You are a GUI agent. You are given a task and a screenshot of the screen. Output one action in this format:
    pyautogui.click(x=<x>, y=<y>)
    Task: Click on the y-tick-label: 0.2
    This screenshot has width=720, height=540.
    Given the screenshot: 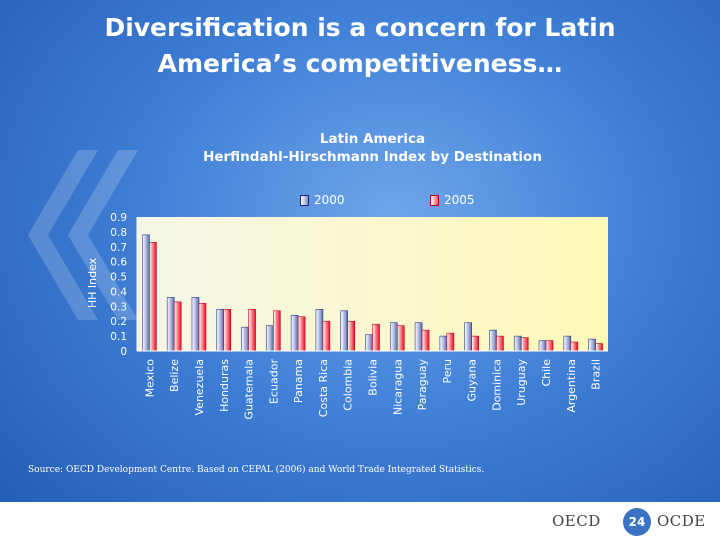 What is the action you would take?
    pyautogui.click(x=118, y=322)
    